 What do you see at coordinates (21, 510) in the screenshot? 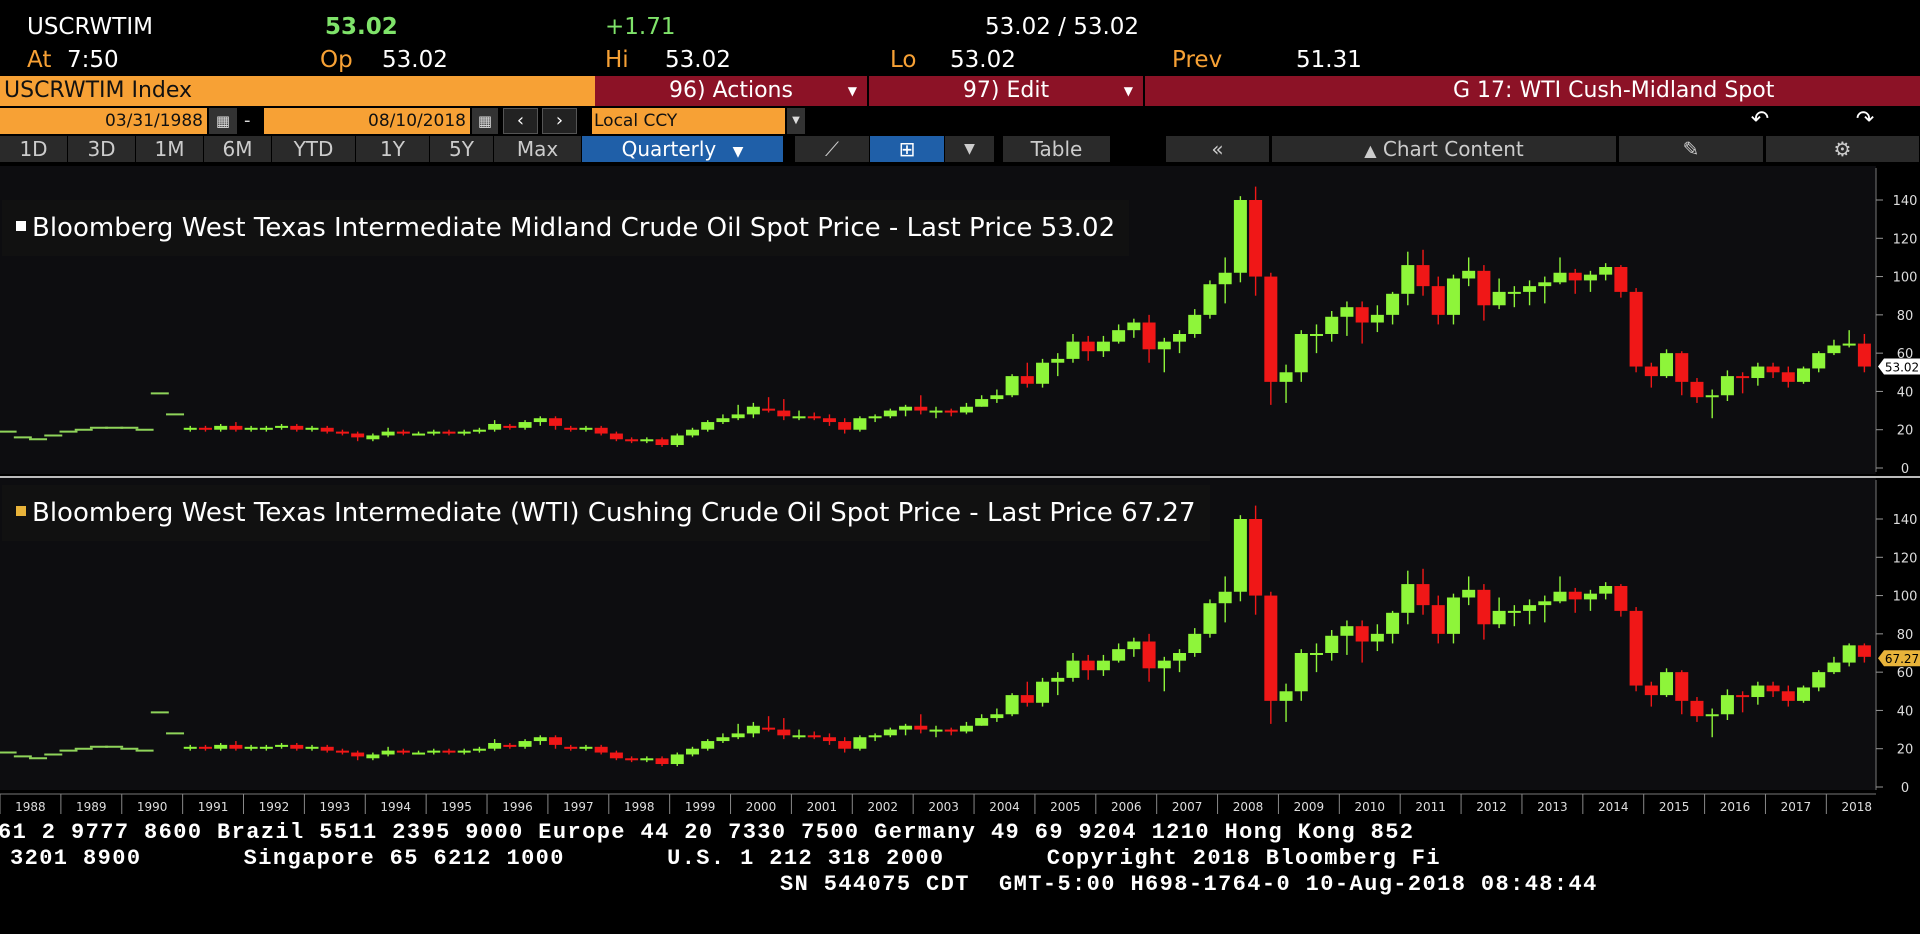
I see `legend-swatch-gold` at bounding box center [21, 510].